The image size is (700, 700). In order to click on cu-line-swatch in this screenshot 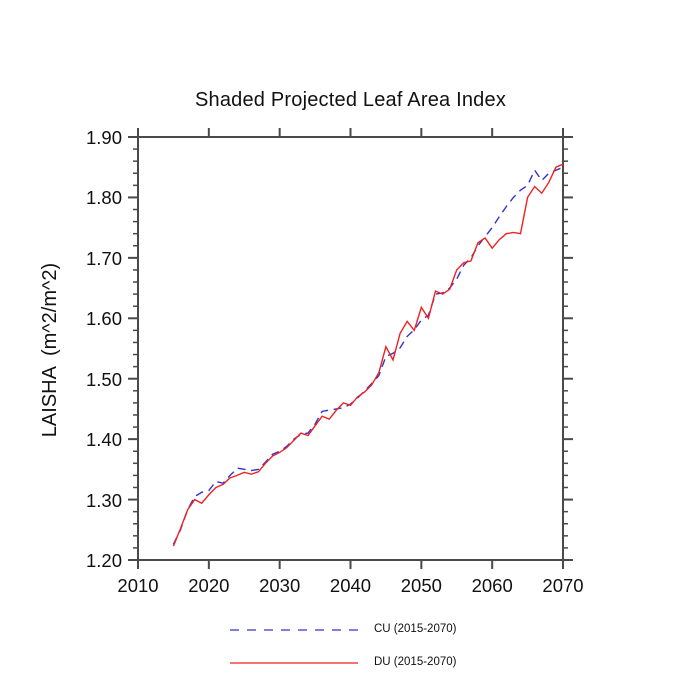, I will do `click(294, 630)`.